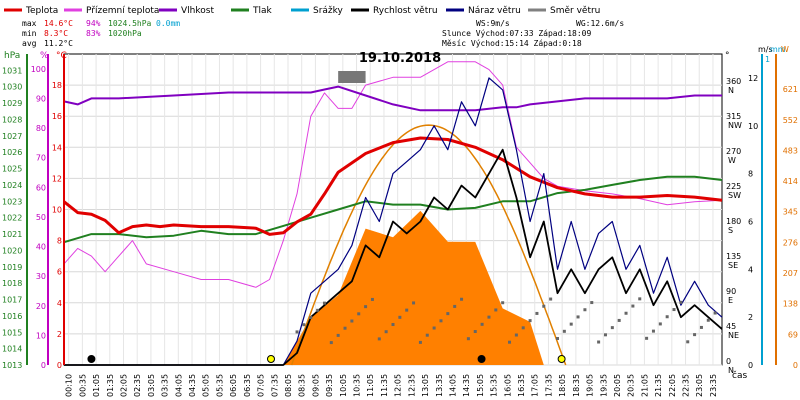 This screenshot has height=400, width=800. Describe the element at coordinates (753, 126) in the screenshot. I see `ms-tick-label: 10` at that location.